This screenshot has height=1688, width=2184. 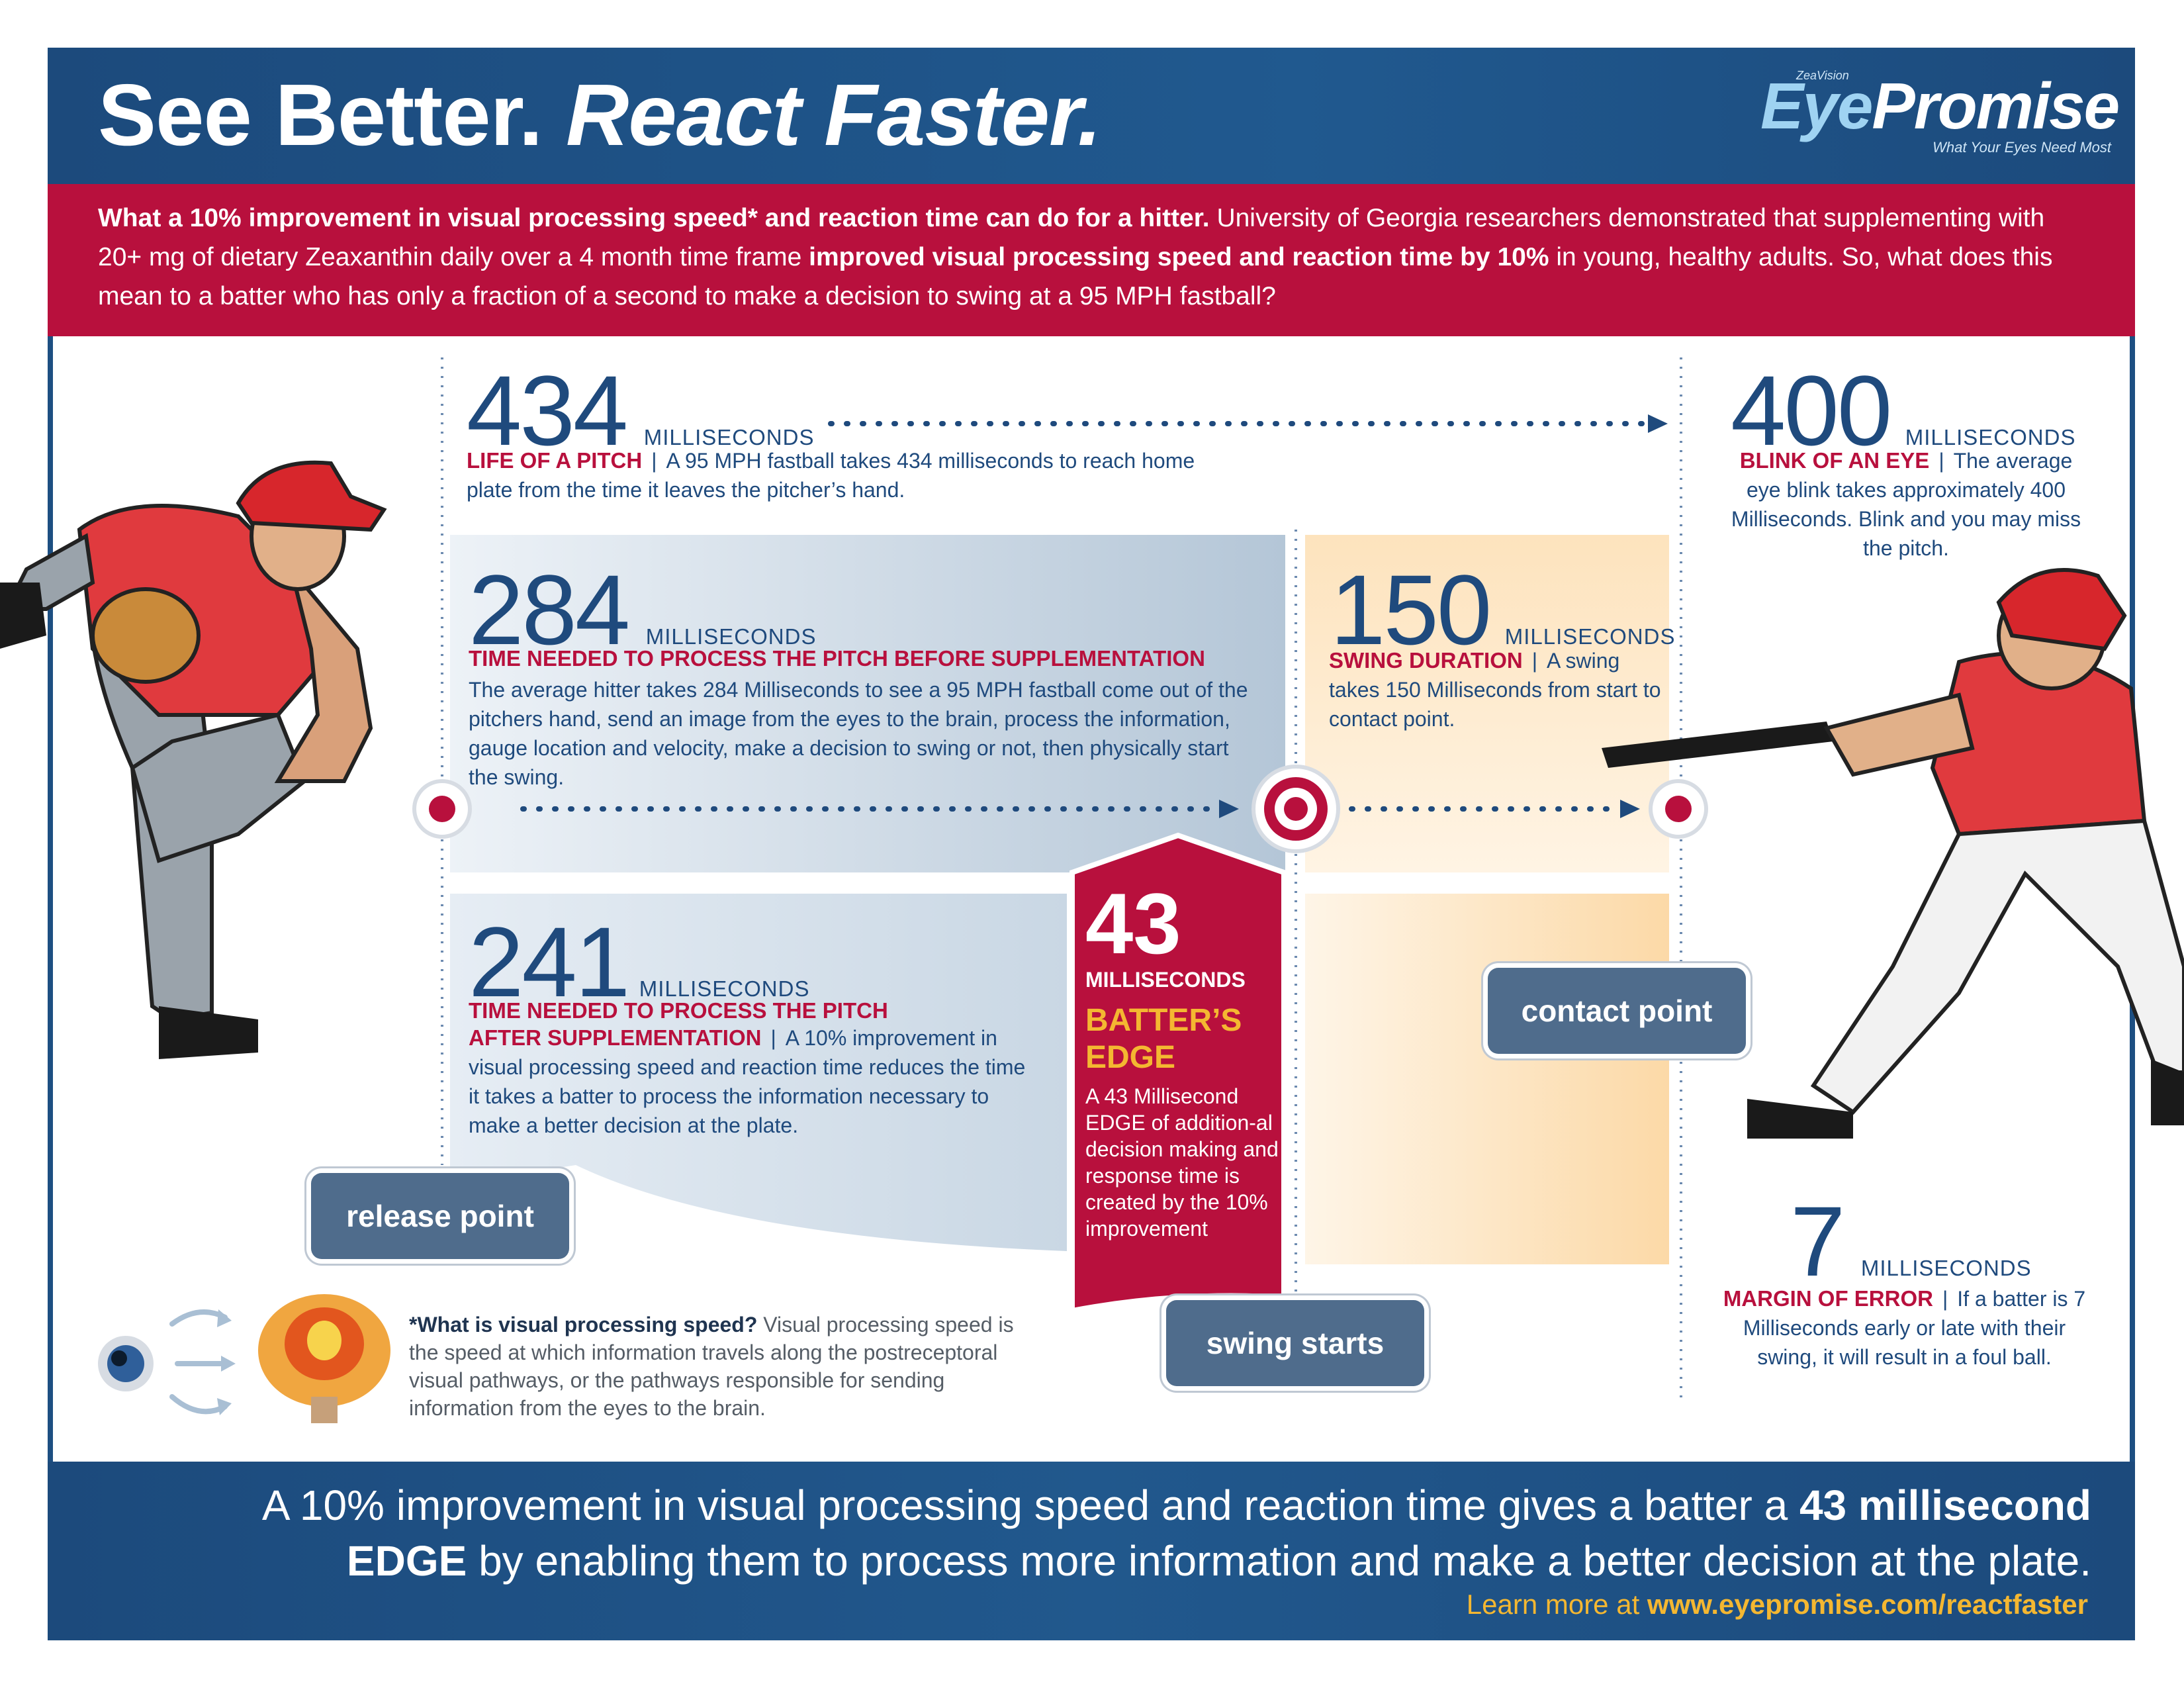 What do you see at coordinates (640, 410) in the screenshot?
I see `pitch-stat: 434 MILLISECONDS` at bounding box center [640, 410].